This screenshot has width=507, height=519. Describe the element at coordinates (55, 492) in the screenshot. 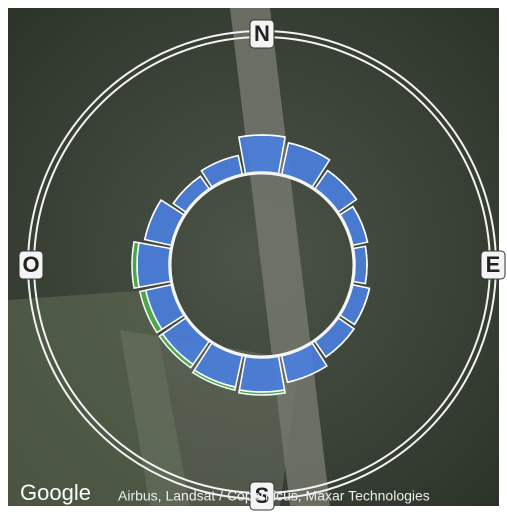

I see `google-logo: Google` at that location.